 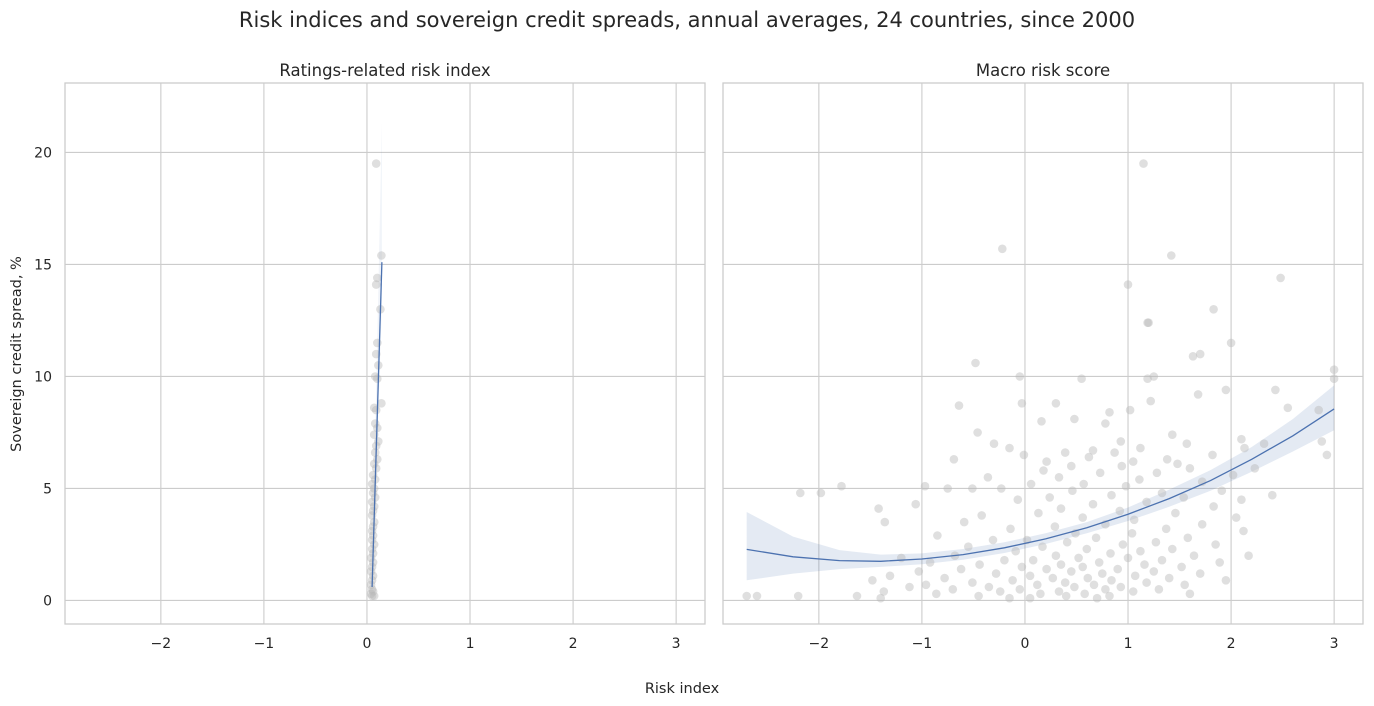 What do you see at coordinates (1040, 485) in the screenshot?
I see `fit-line` at bounding box center [1040, 485].